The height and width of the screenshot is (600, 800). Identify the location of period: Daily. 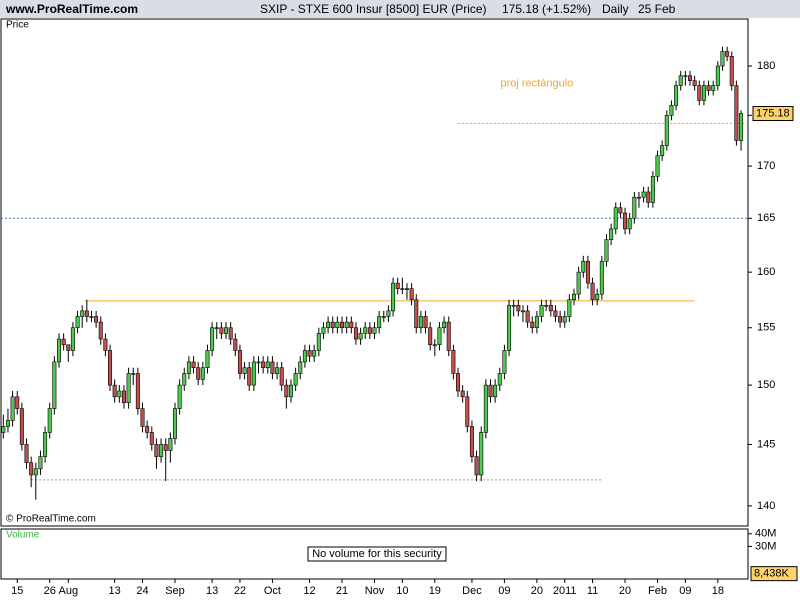
(615, 9).